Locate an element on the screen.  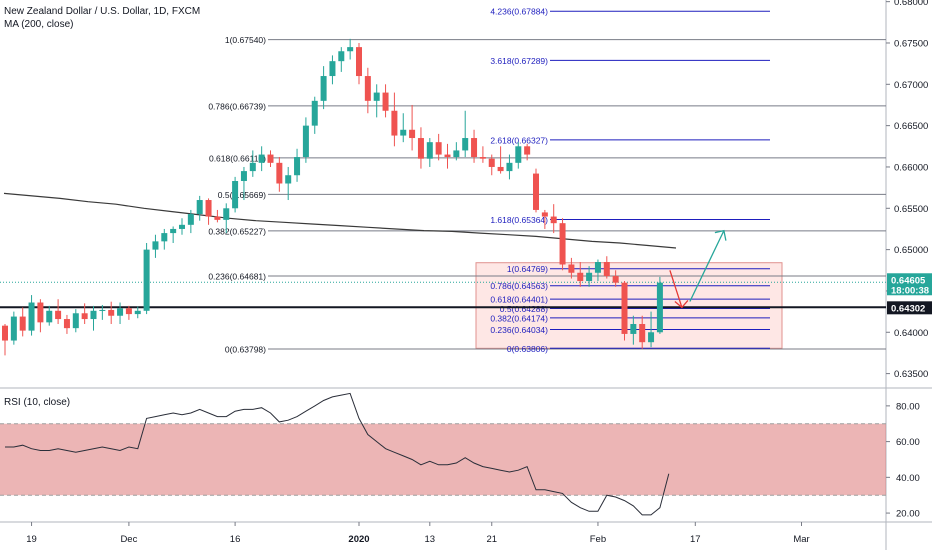
last-price-badge is located at coordinates (909, 284).